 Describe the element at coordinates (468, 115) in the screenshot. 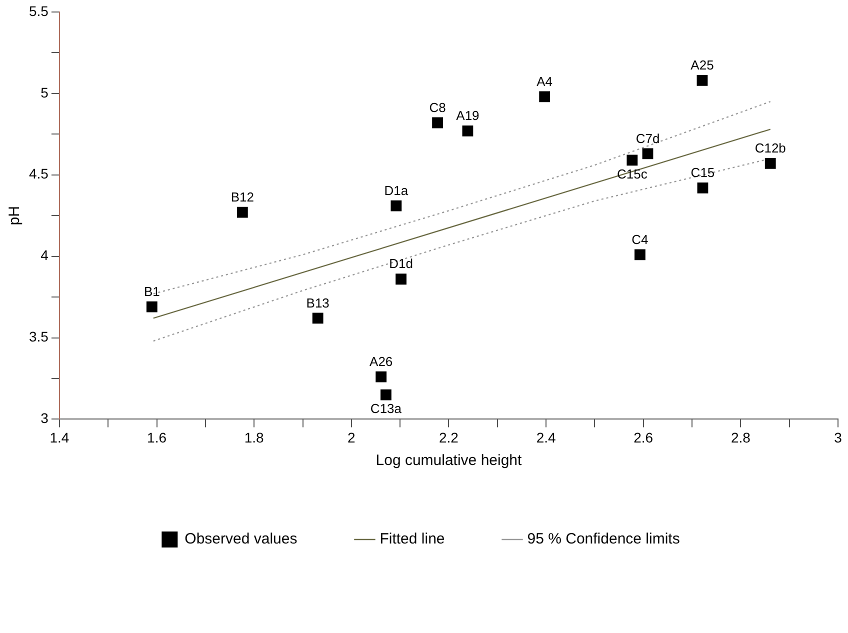

I see `annotation: A19` at that location.